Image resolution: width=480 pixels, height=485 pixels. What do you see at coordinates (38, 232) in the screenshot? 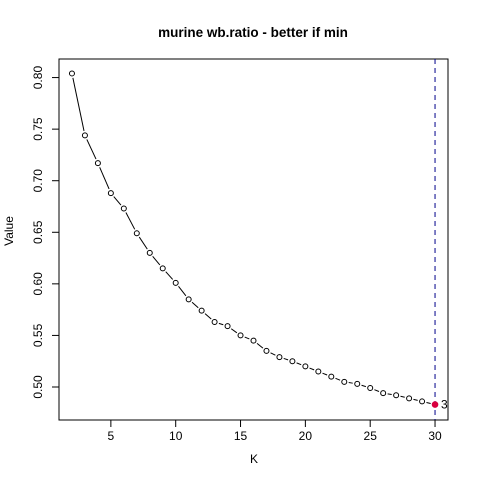
I see `y-tick-label: 0.65` at bounding box center [38, 232].